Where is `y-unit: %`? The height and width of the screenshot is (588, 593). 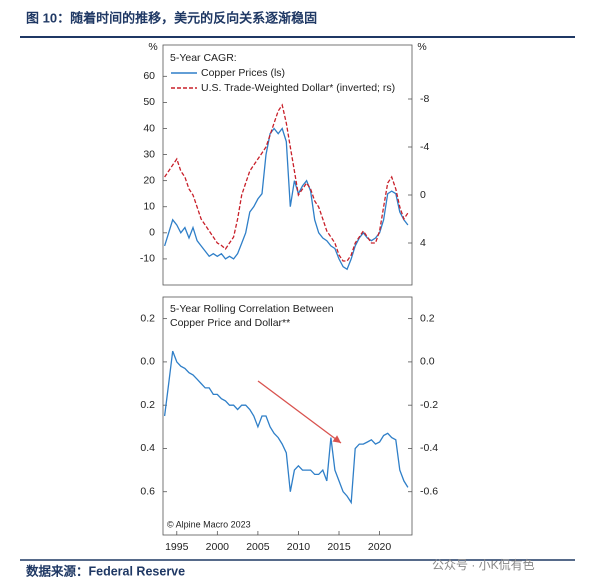
y-unit: % is located at coordinates (152, 47).